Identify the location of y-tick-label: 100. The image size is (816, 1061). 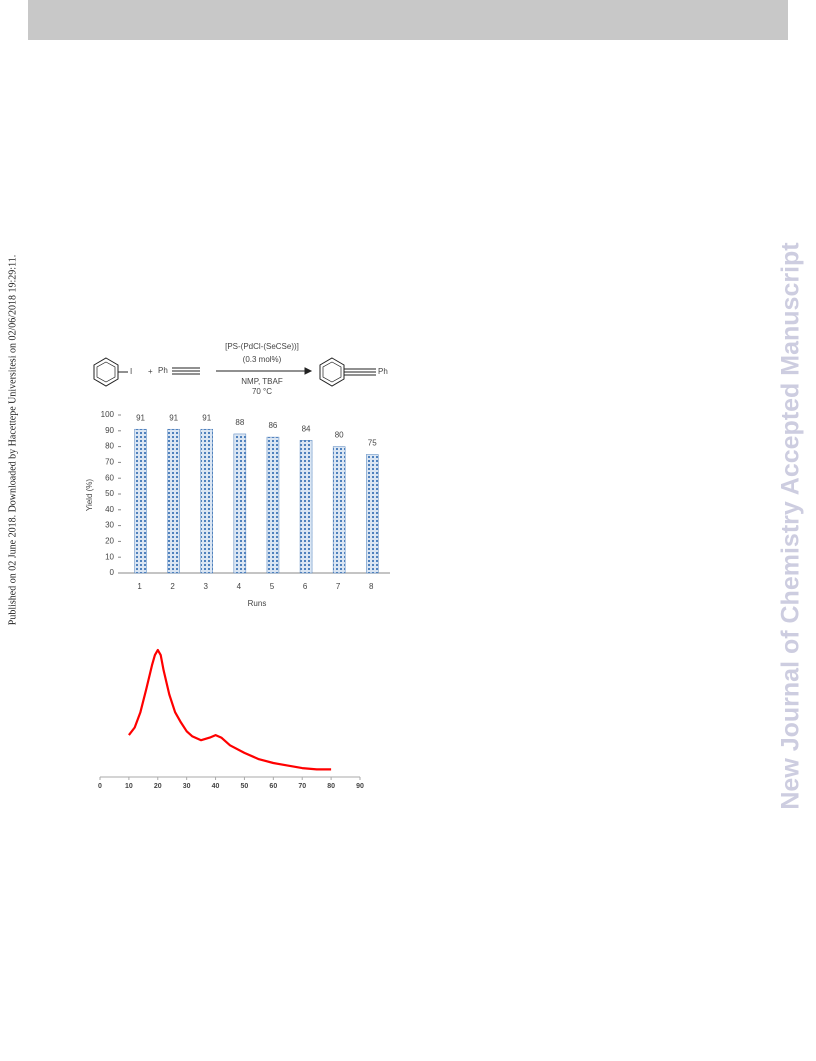
(108, 414).